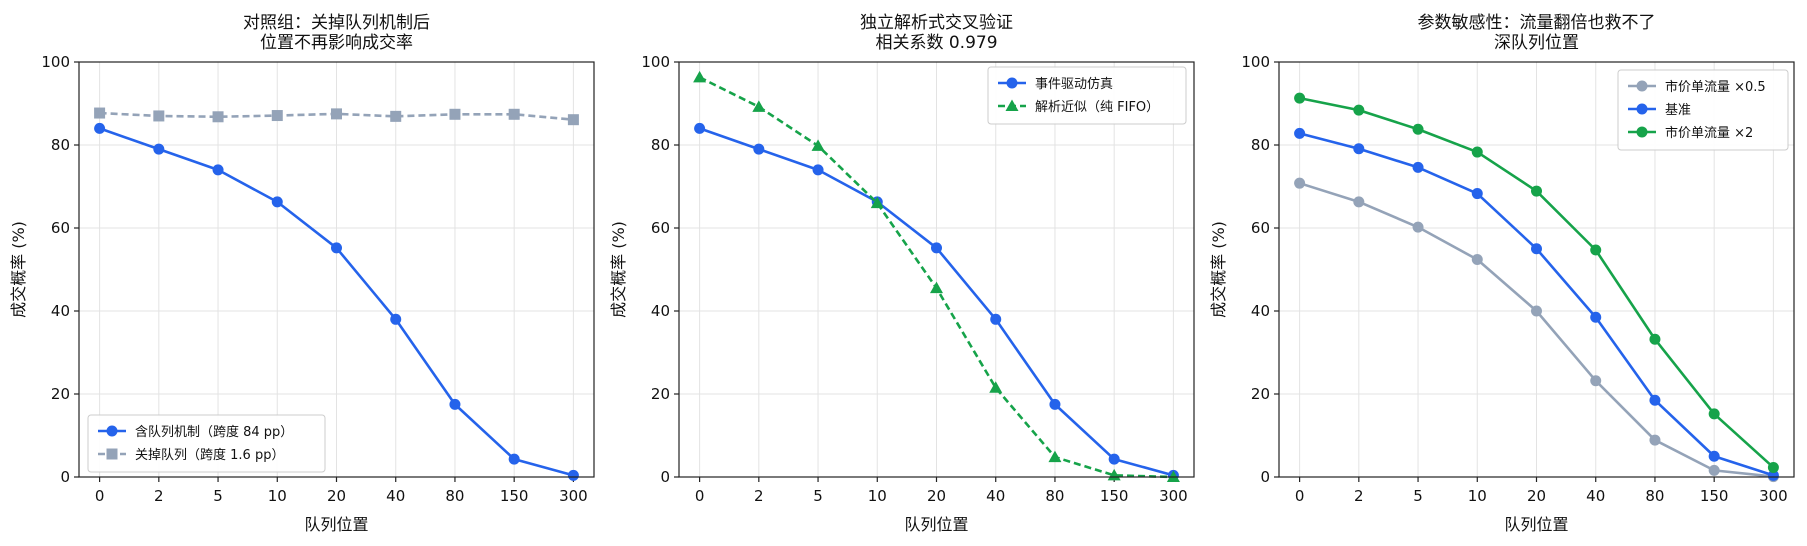  Describe the element at coordinates (206, 443) in the screenshot. I see `legend: 含队列机制（跨度 84 pp） 关掉队列（跨度 1.6 pp）` at that location.